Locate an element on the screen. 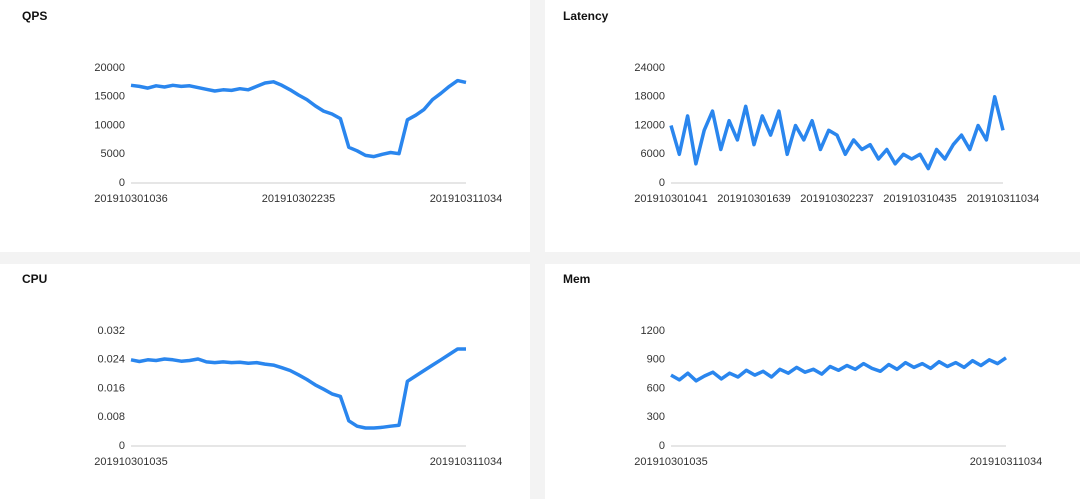 Image resolution: width=1080 pixels, height=499 pixels. chart-title: Mem is located at coordinates (576, 279).